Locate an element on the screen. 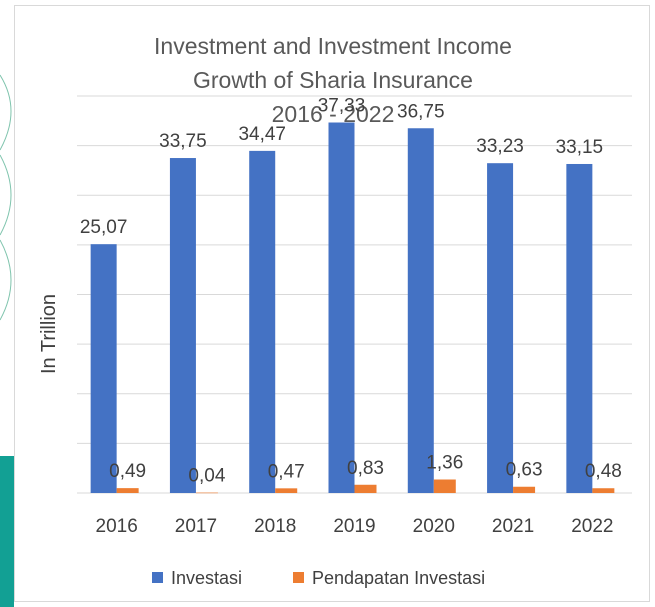 Image resolution: width=655 pixels, height=607 pixels. x-tick-label-2019: 2019 is located at coordinates (354, 526).